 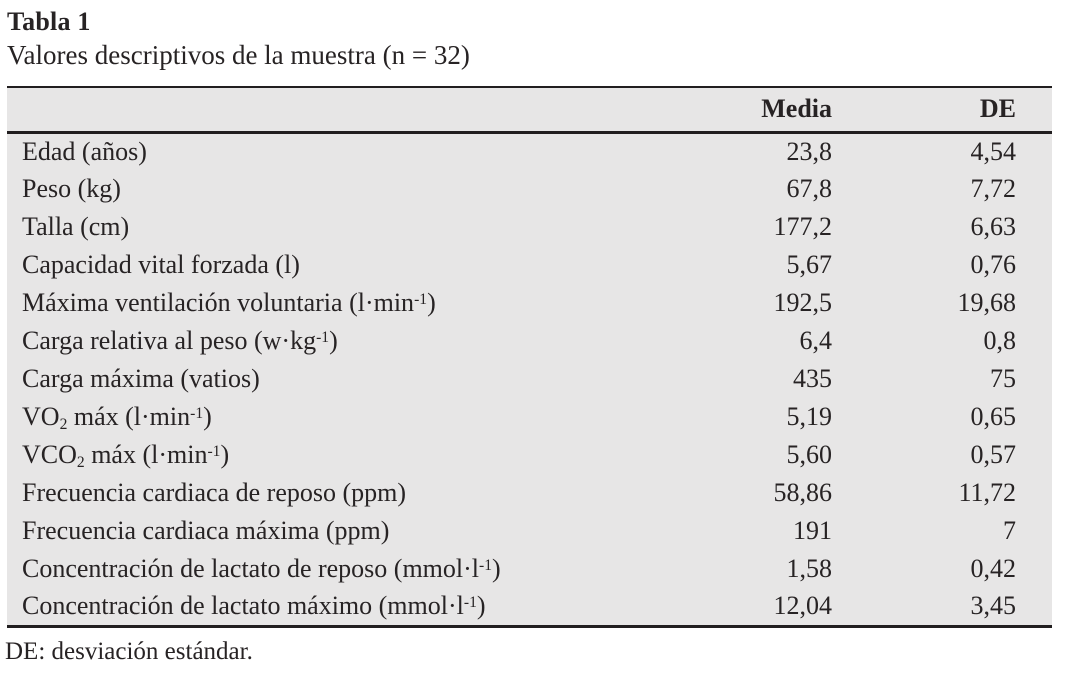 I want to click on row-de-value: 3,45, so click(x=993, y=606).